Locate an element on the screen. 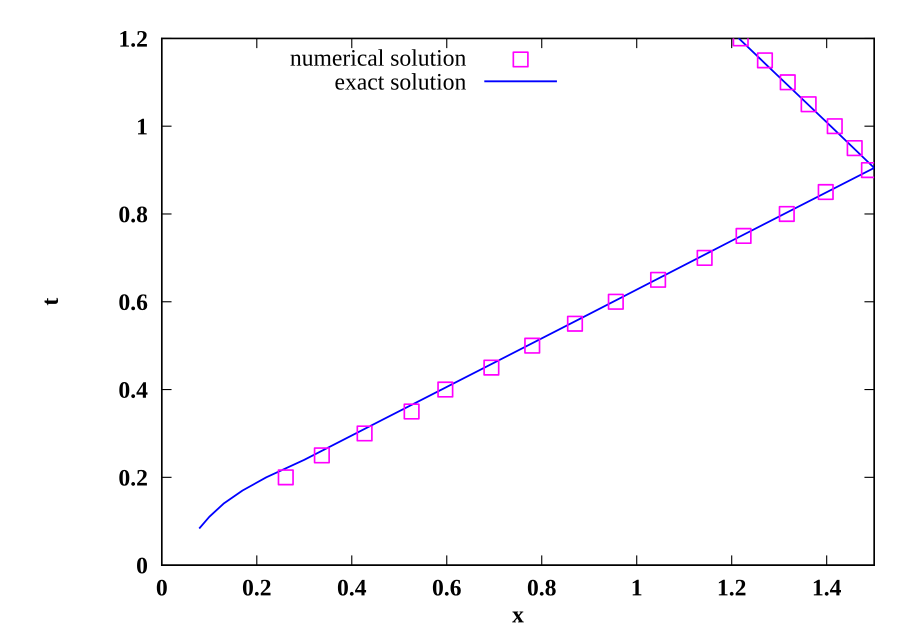  y-tick-label: 1.2 is located at coordinates (133, 38).